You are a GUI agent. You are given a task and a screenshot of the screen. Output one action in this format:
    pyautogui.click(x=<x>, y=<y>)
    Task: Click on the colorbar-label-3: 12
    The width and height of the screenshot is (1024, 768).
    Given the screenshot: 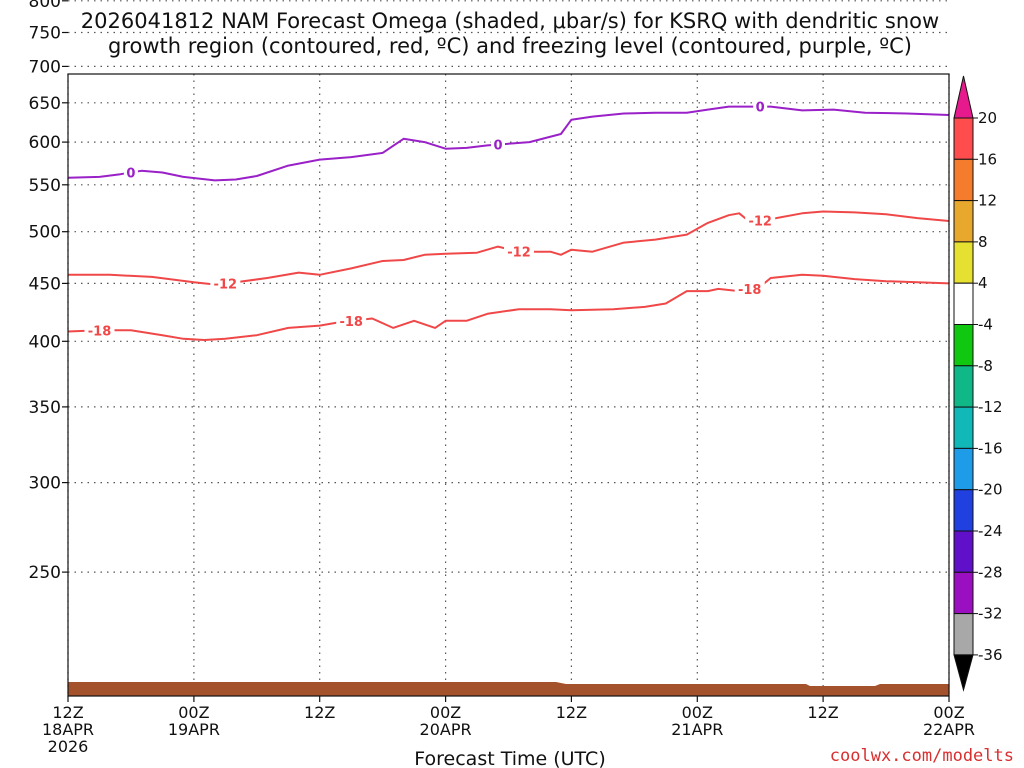 What is the action you would take?
    pyautogui.click(x=987, y=201)
    